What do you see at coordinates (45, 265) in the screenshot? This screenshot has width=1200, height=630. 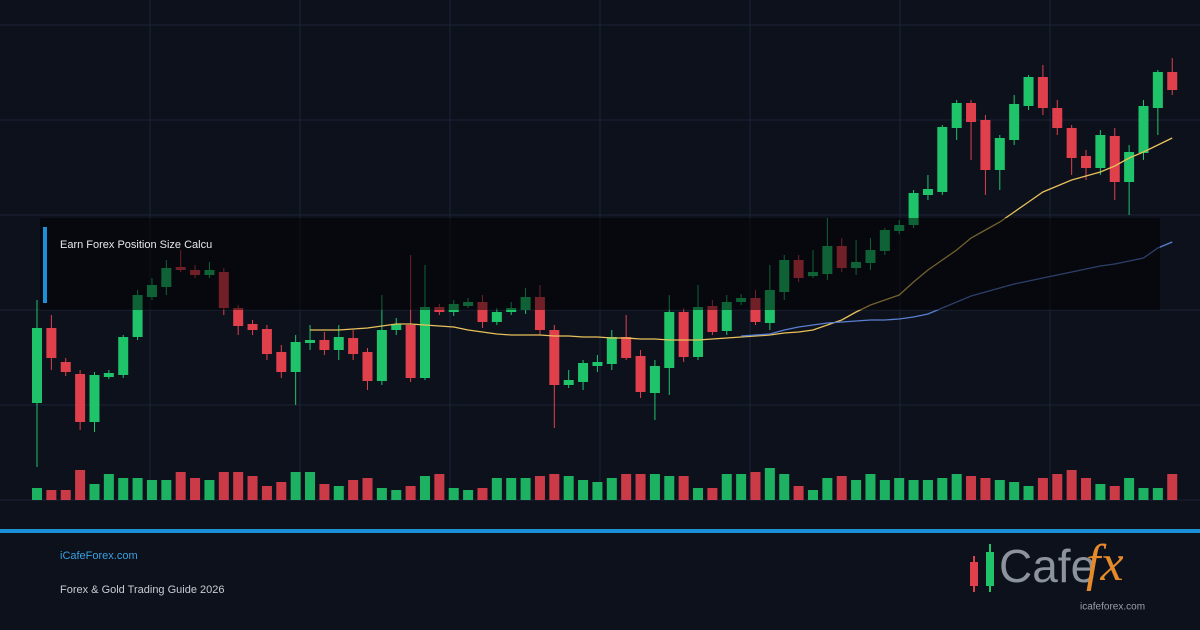 I see `overlay-accent` at bounding box center [45, 265].